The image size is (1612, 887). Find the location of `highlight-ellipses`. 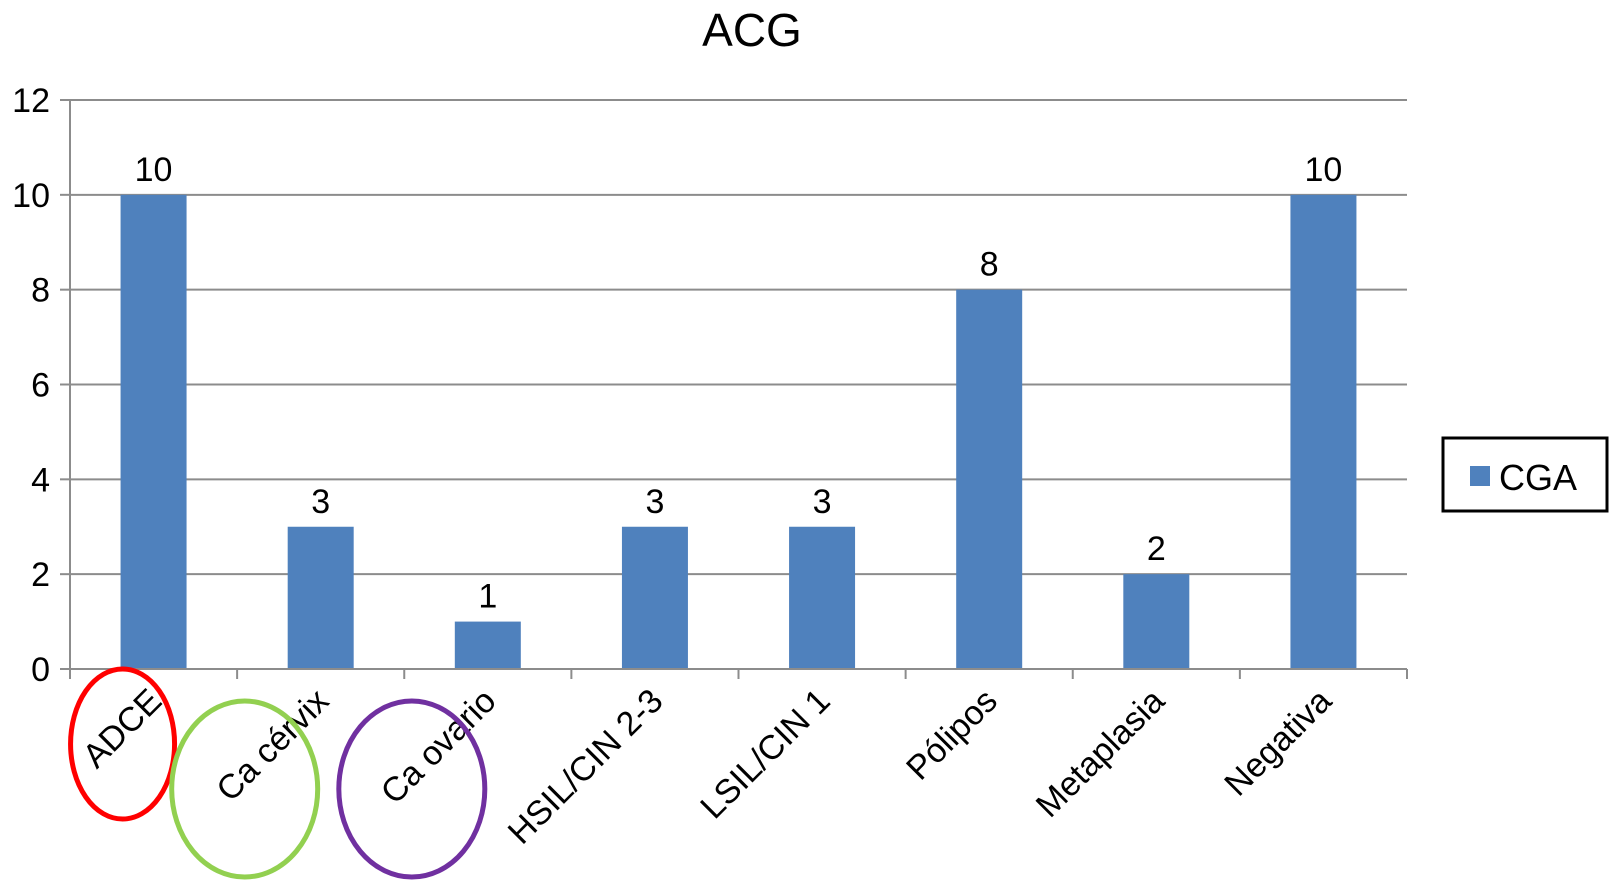

highlight-ellipses is located at coordinates (278, 773).